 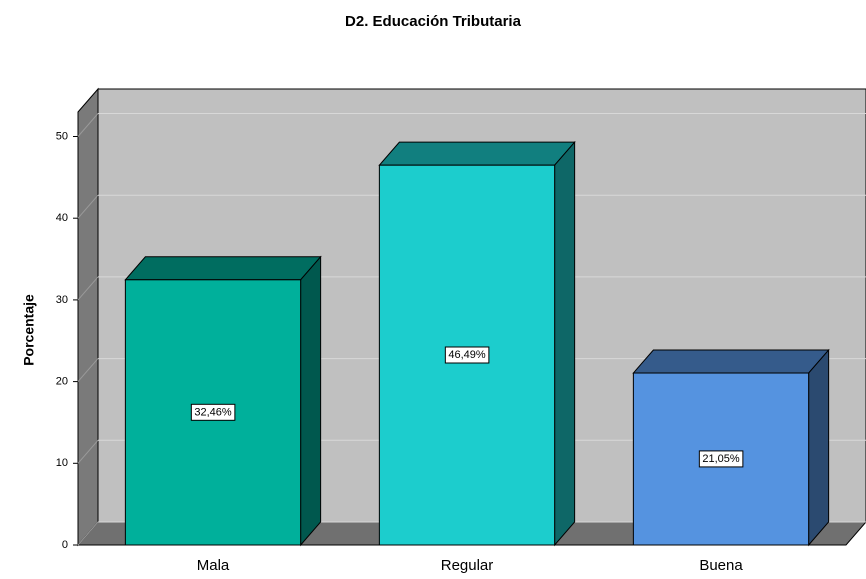 I want to click on left-wall, so click(x=88, y=317).